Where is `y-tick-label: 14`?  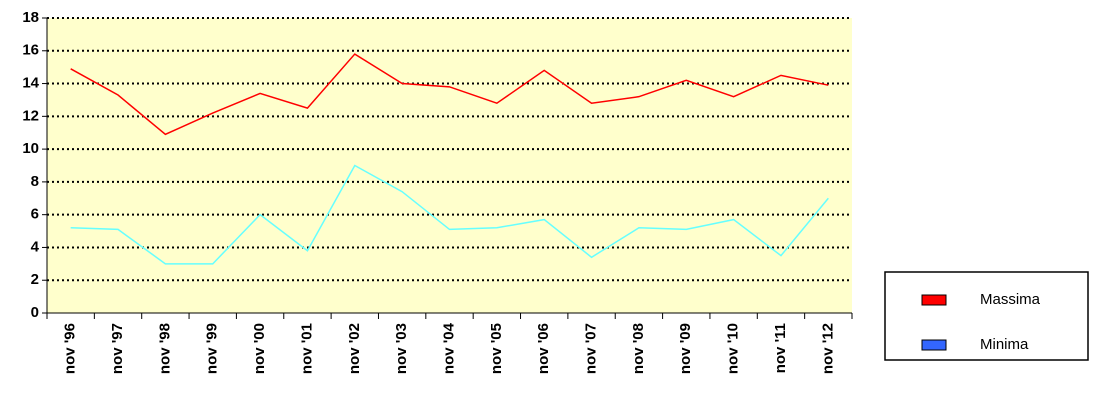
y-tick-label: 14 is located at coordinates (30, 83).